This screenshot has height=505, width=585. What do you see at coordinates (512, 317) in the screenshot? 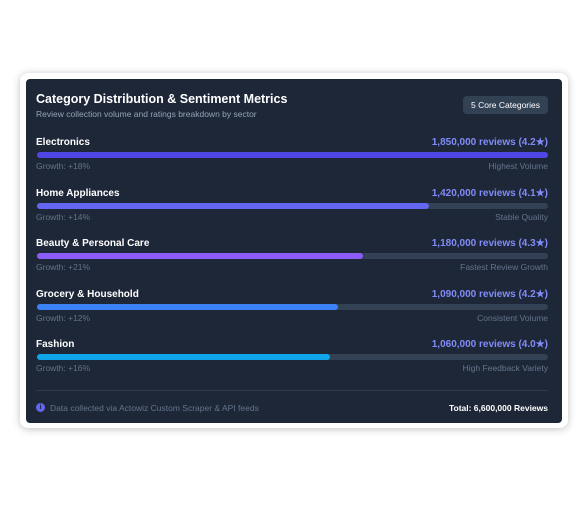
I see `category-note: Consistent Volume` at bounding box center [512, 317].